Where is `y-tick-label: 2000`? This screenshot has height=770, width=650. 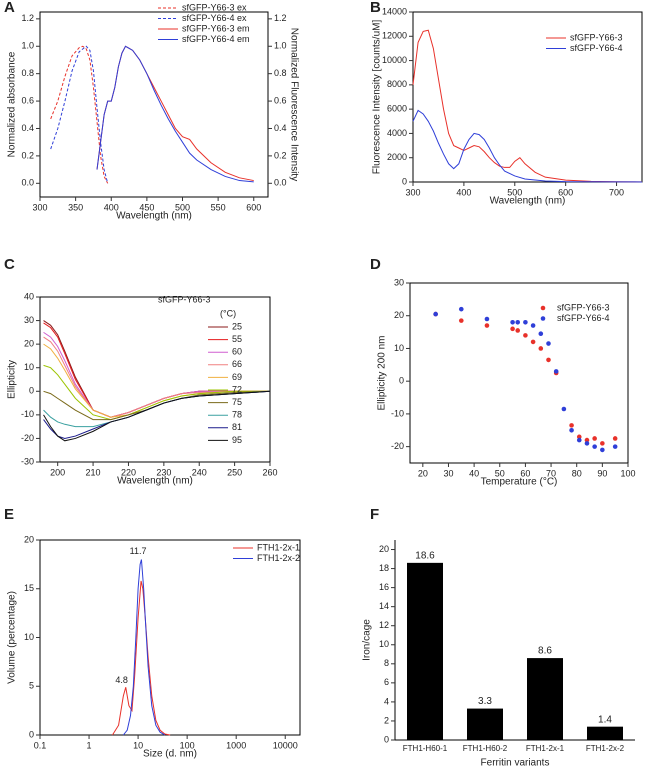
y-tick-label: 2000 is located at coordinates (397, 157).